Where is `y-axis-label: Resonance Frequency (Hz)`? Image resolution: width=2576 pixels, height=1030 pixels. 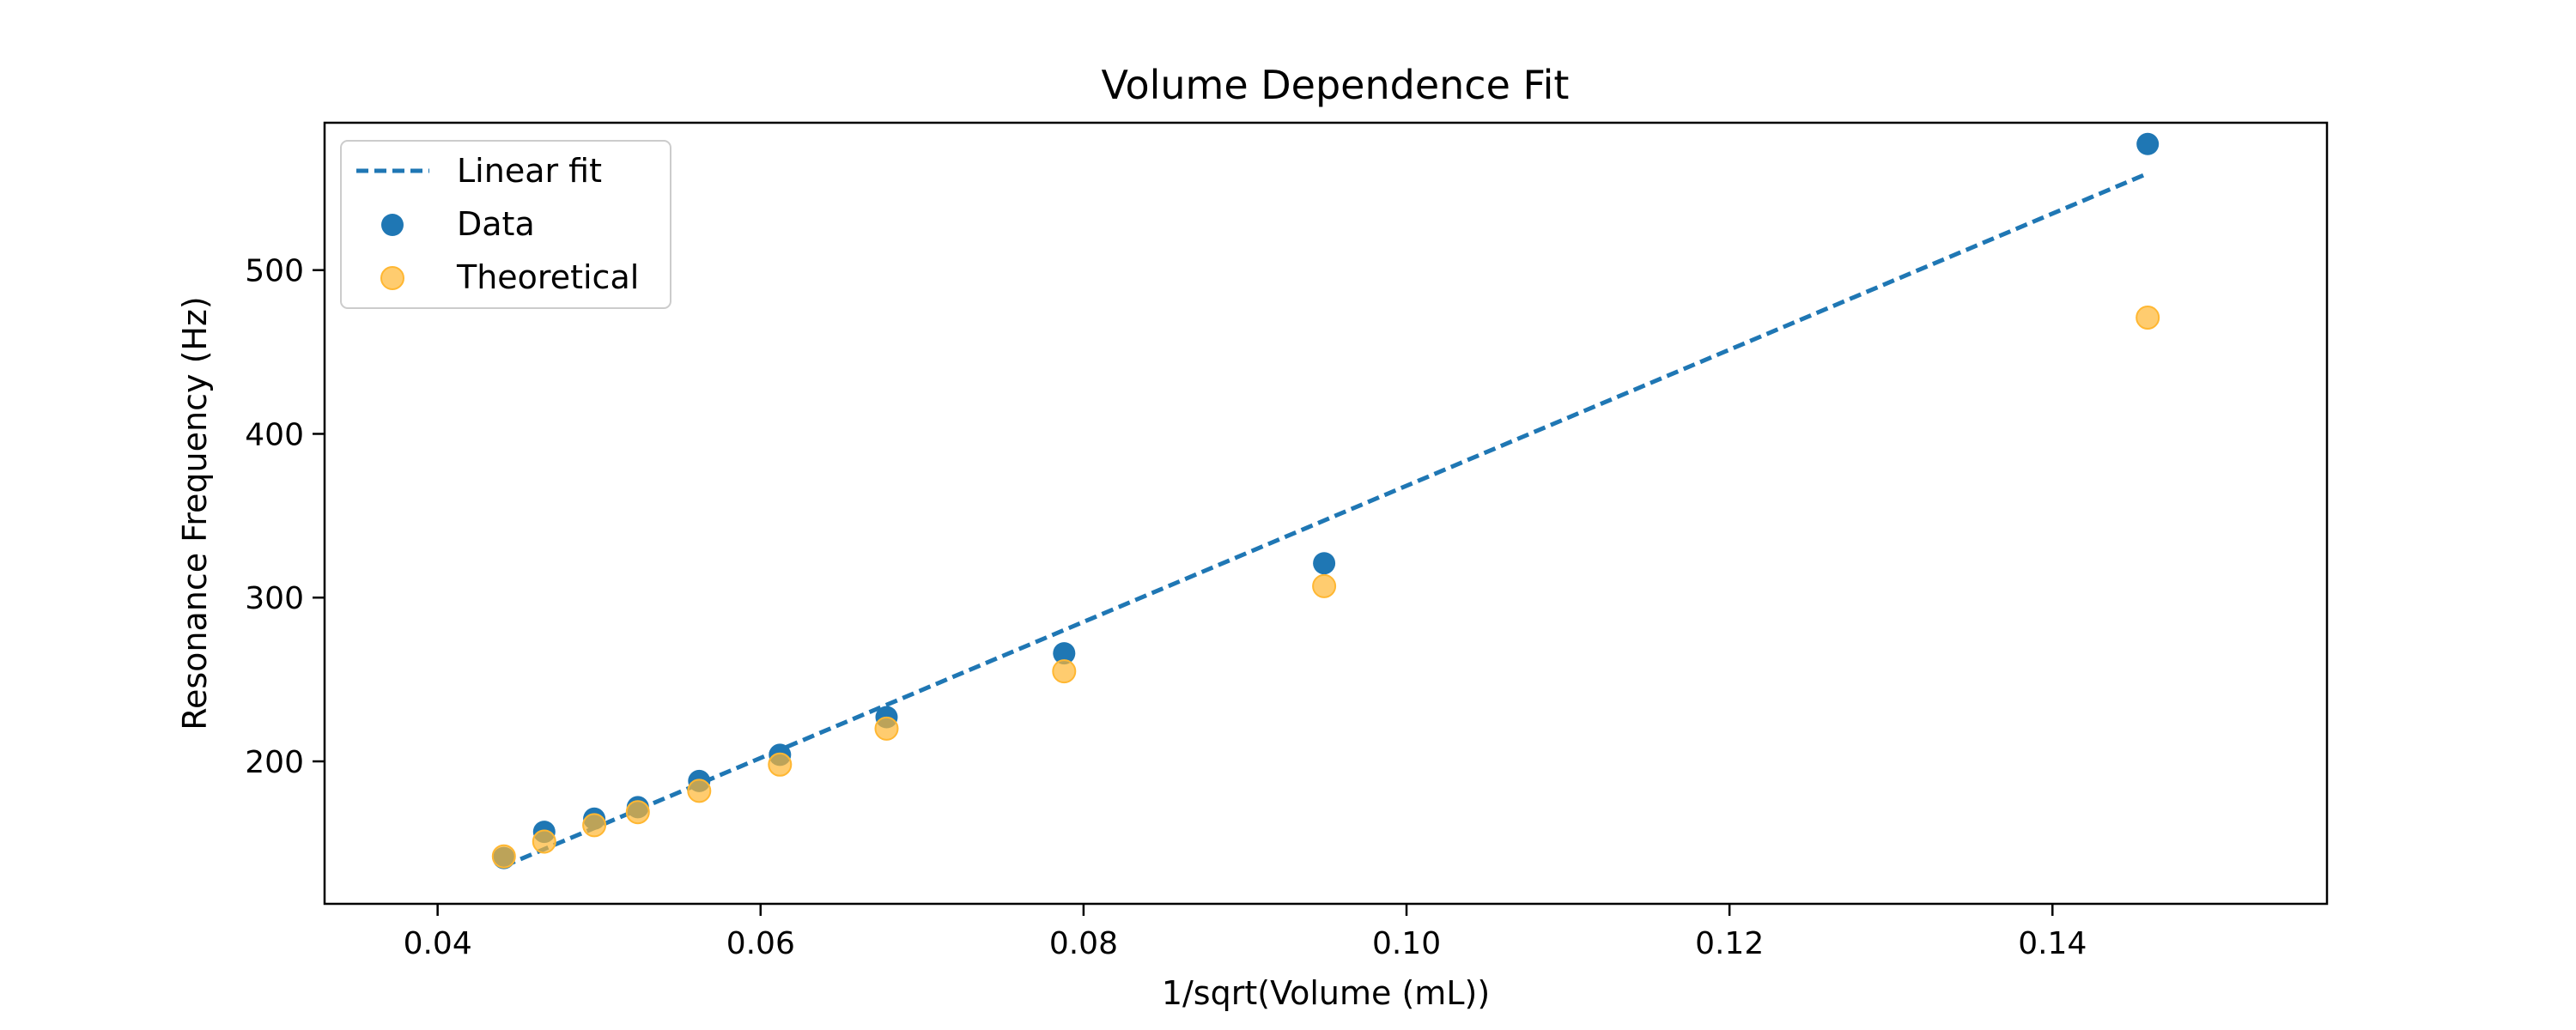
y-axis-label: Resonance Frequency (Hz) is located at coordinates (195, 513).